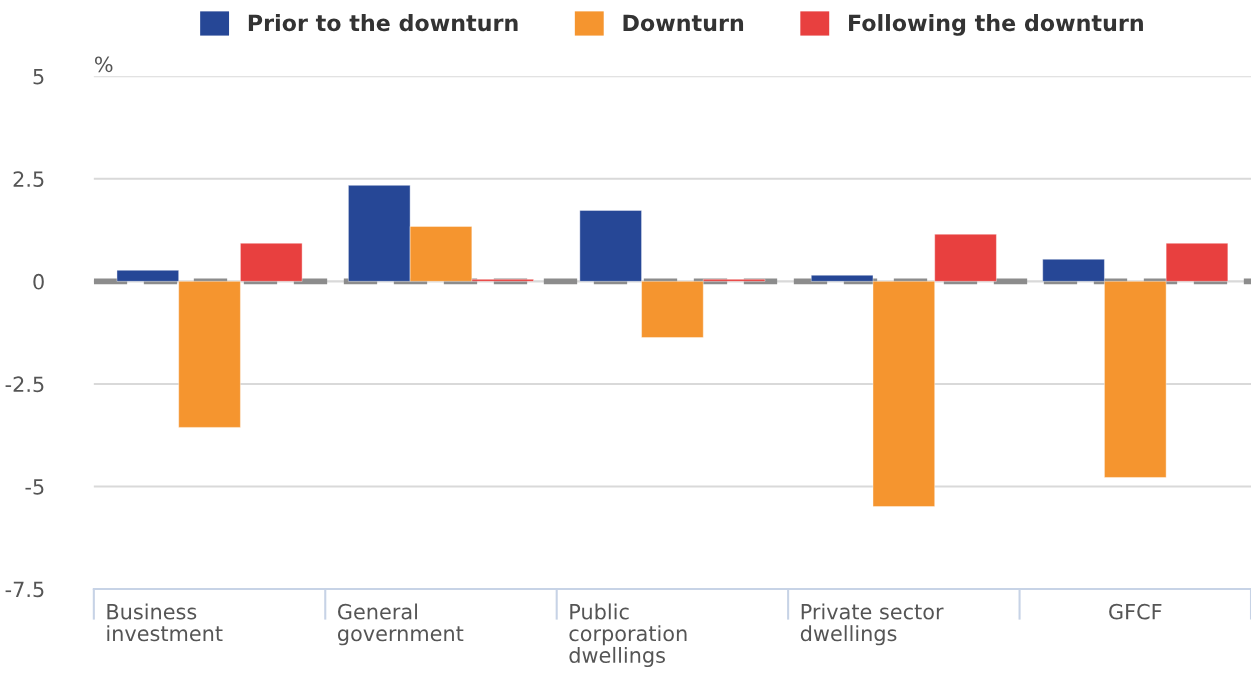  What do you see at coordinates (28, 179) in the screenshot?
I see `y-tick-label: 2.5` at bounding box center [28, 179].